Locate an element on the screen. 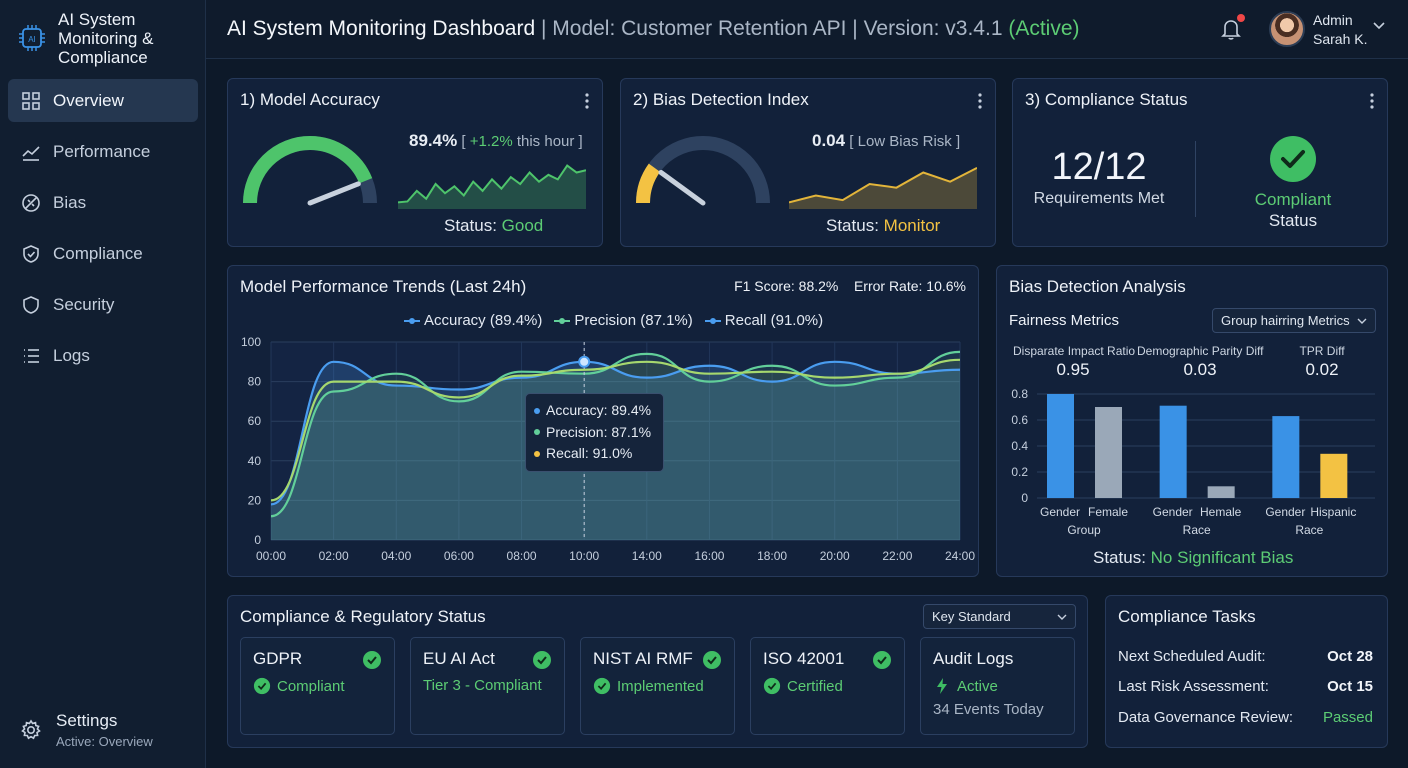  svg-text: AI is located at coordinates (32, 39).